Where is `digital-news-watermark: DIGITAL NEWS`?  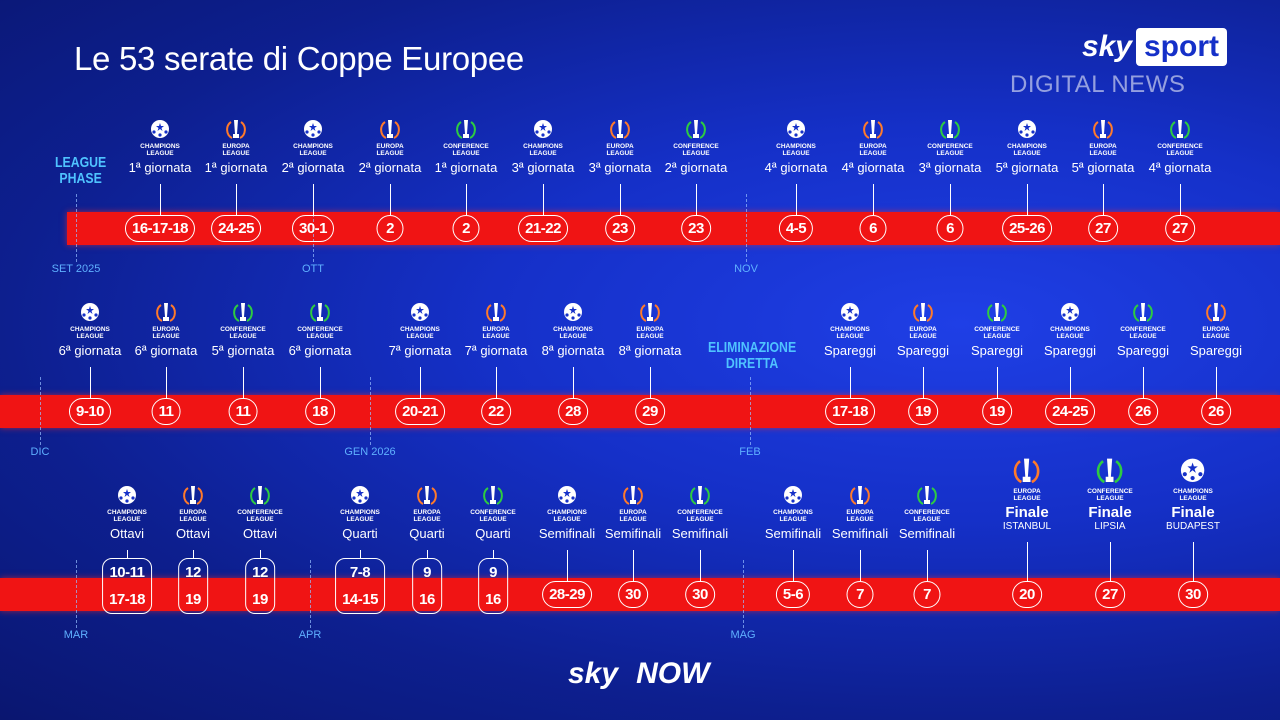 digital-news-watermark: DIGITAL NEWS is located at coordinates (1098, 84).